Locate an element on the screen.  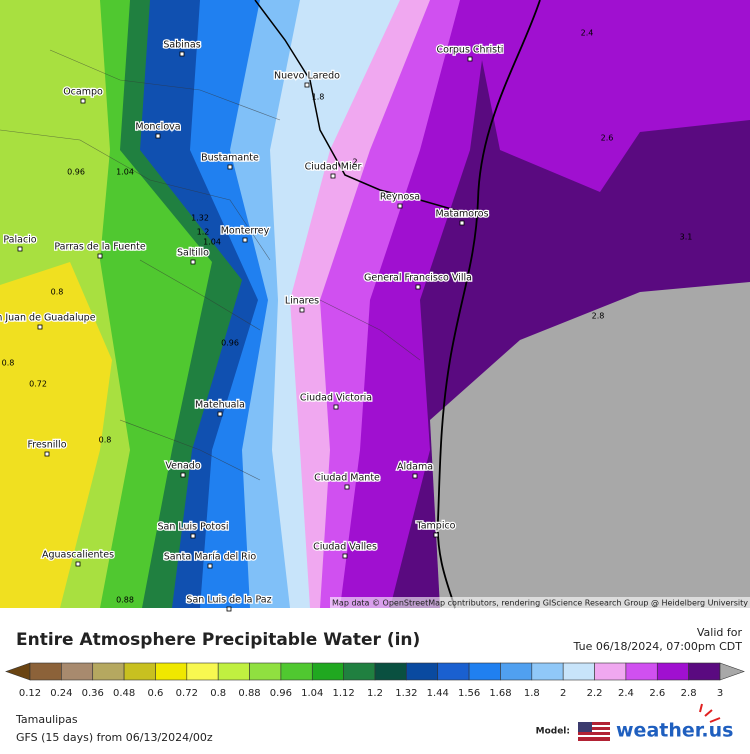
colorbar-label: 0.8 is located at coordinates (218, 693).